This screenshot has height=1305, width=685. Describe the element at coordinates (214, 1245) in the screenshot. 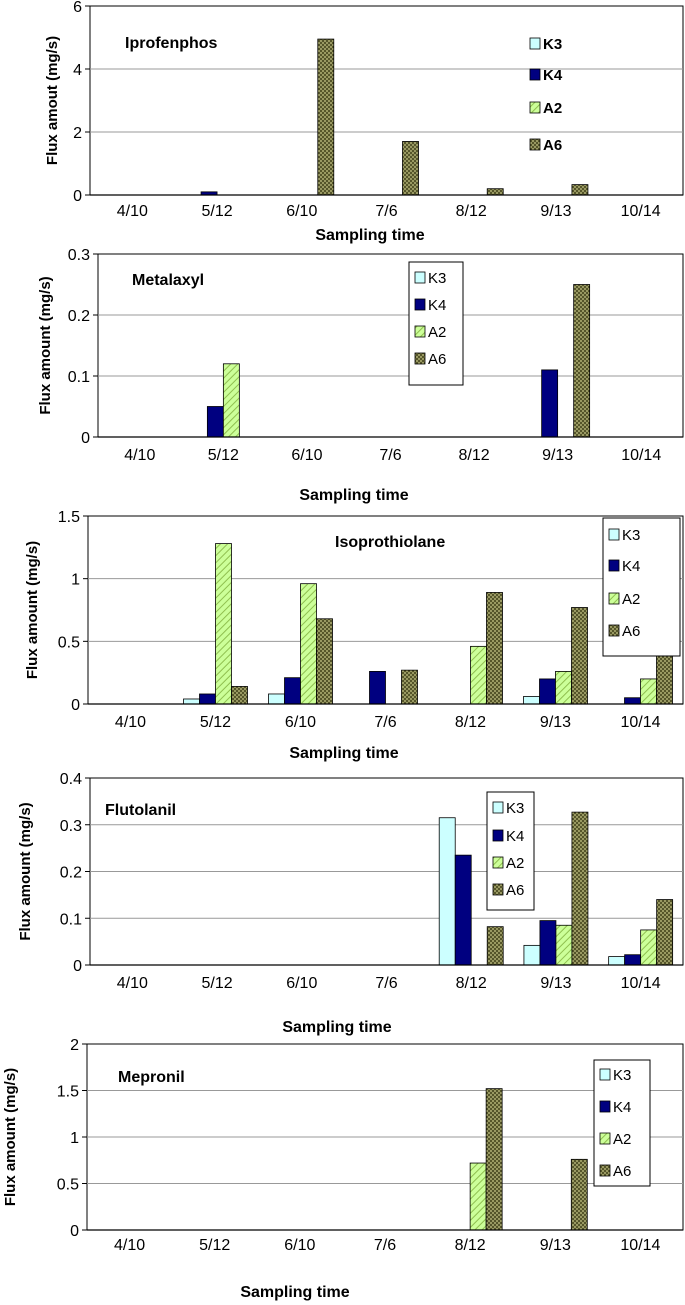

I see `chart-5-xtick-label: 5/12` at that location.